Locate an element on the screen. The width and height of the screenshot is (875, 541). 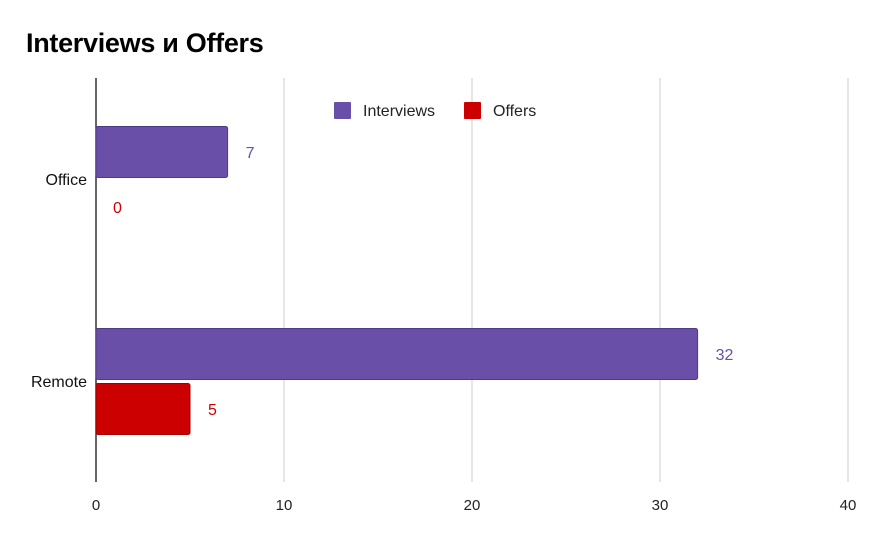
x-tick-label: 20 is located at coordinates (472, 505).